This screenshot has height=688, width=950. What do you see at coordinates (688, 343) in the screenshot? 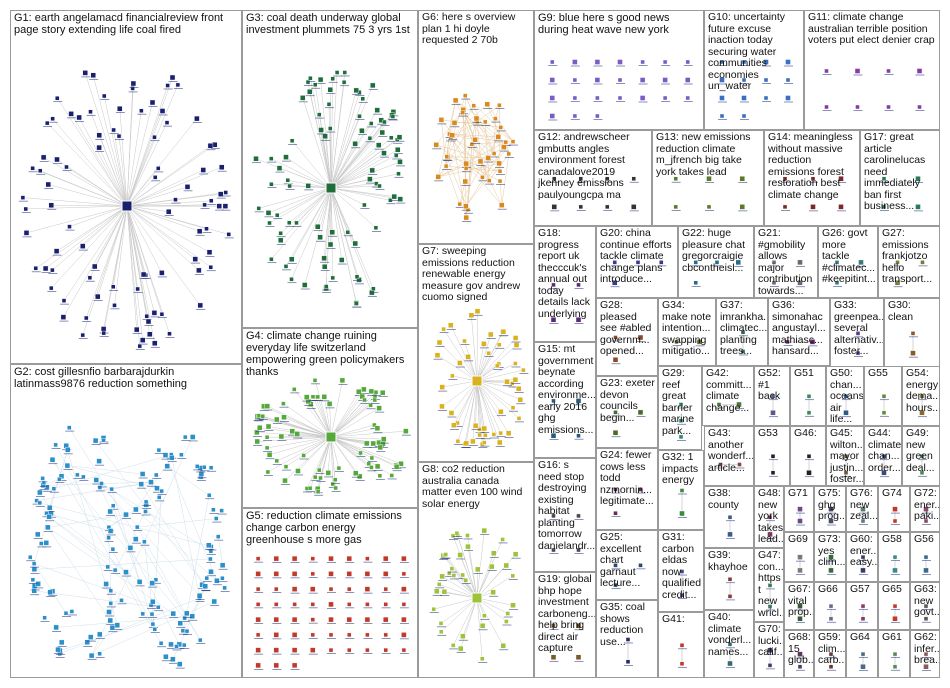
I see `group-network-g34` at bounding box center [688, 343].